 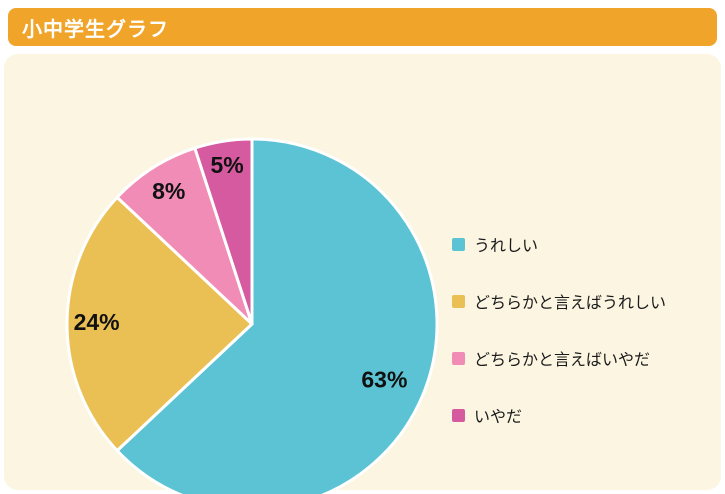 What do you see at coordinates (559, 244) in the screenshot?
I see `legend-item: うれしい` at bounding box center [559, 244].